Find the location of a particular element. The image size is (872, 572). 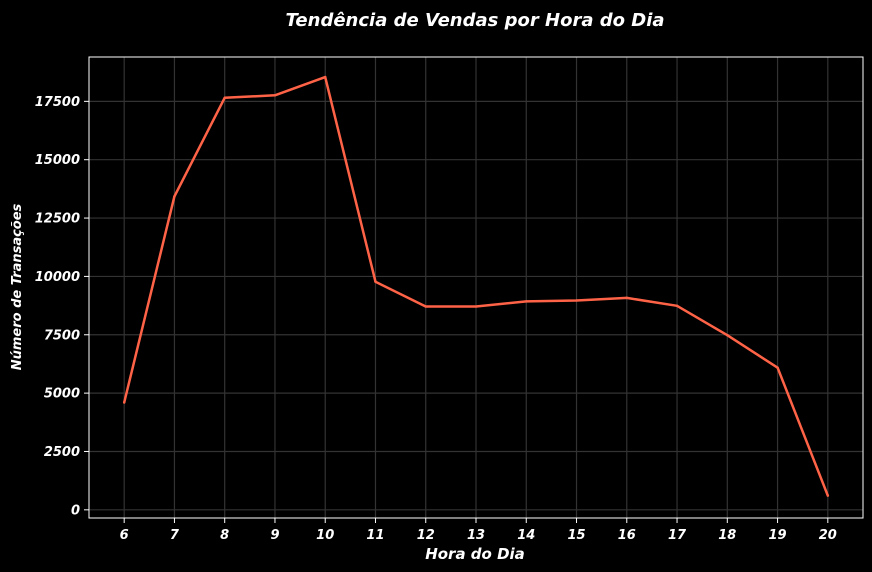

x-tick-label: 12 is located at coordinates (426, 535).